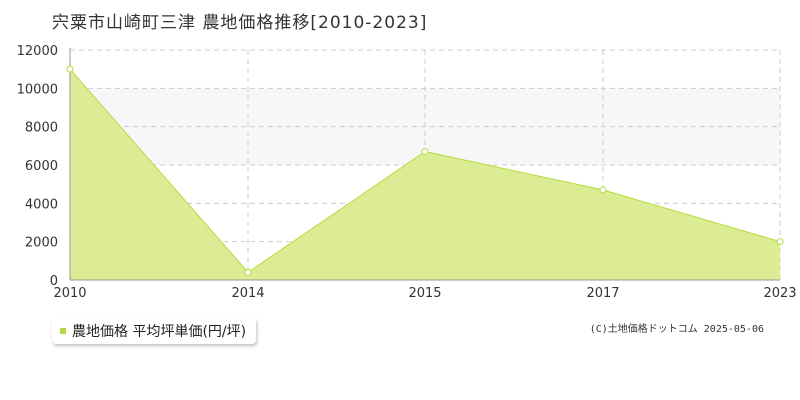  Describe the element at coordinates (37, 51) in the screenshot. I see `y-tick-label: 12000` at that location.